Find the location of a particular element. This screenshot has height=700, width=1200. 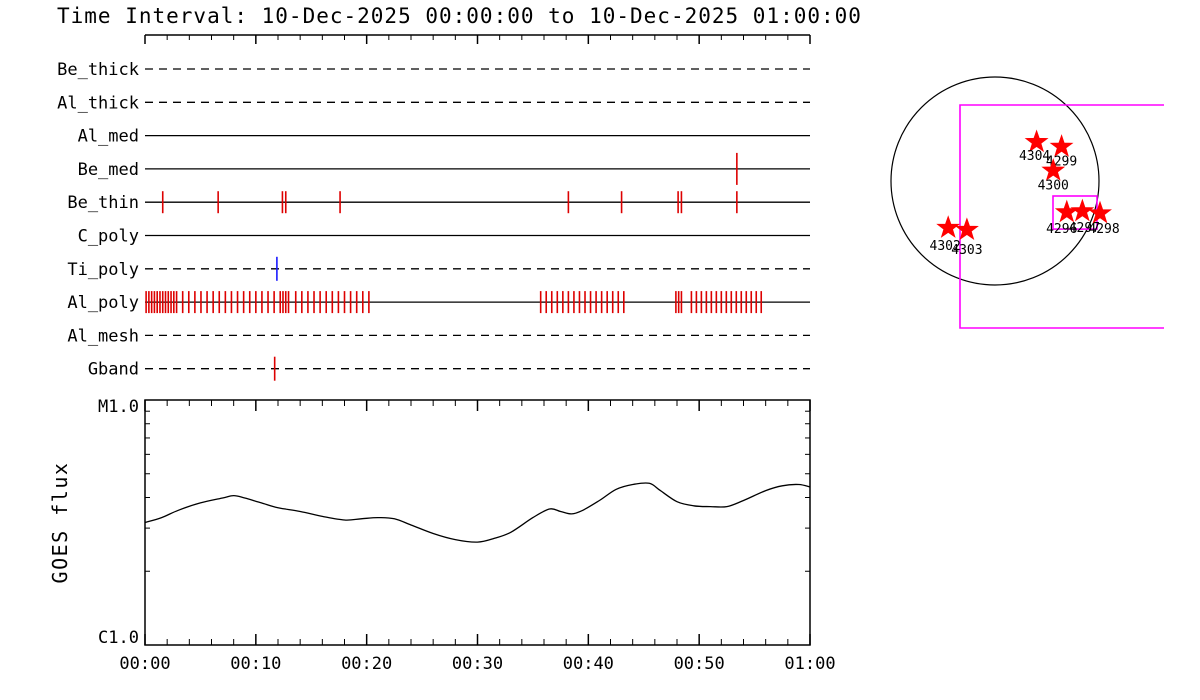

x-tick-label: 00:20 is located at coordinates (366, 664).